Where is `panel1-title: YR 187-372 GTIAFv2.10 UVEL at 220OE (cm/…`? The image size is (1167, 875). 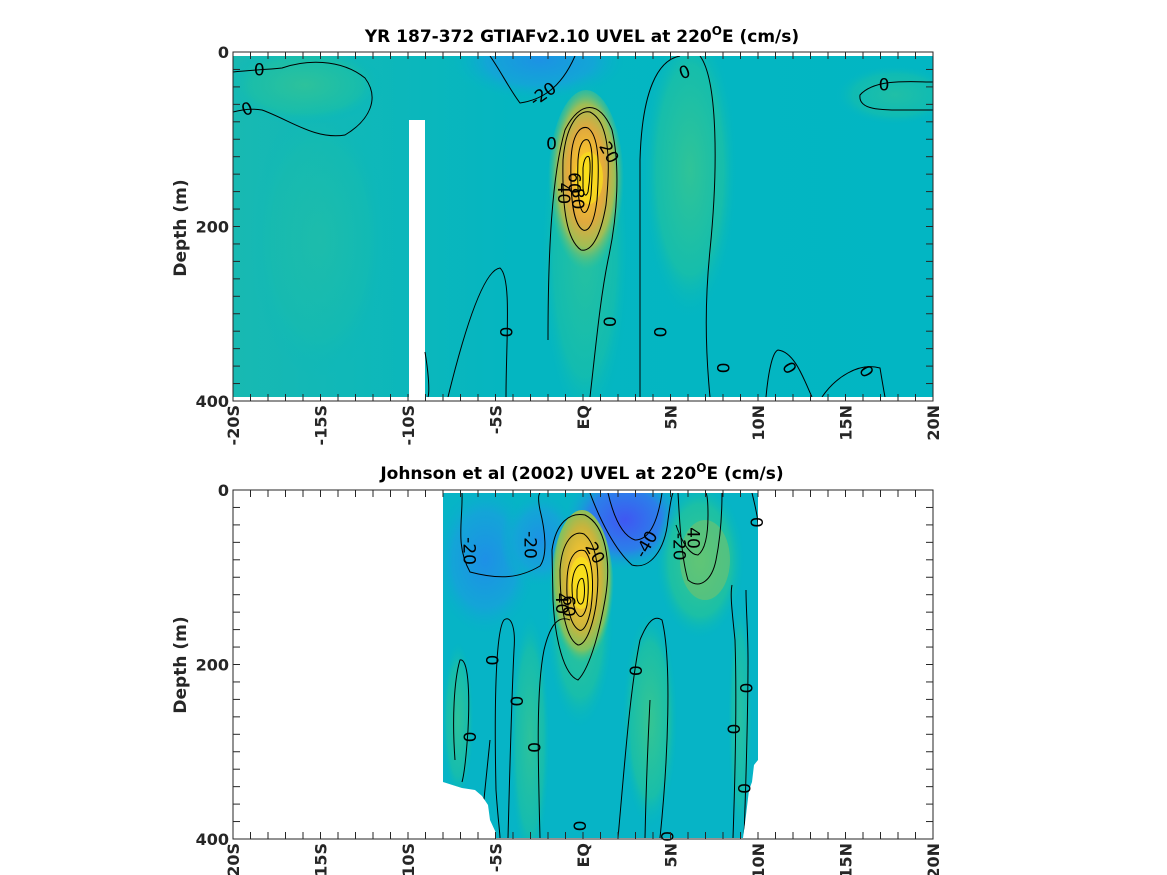 panel1-title: YR 187-372 GTIAFv2.10 UVEL at 220OE (cm/… is located at coordinates (581, 35).